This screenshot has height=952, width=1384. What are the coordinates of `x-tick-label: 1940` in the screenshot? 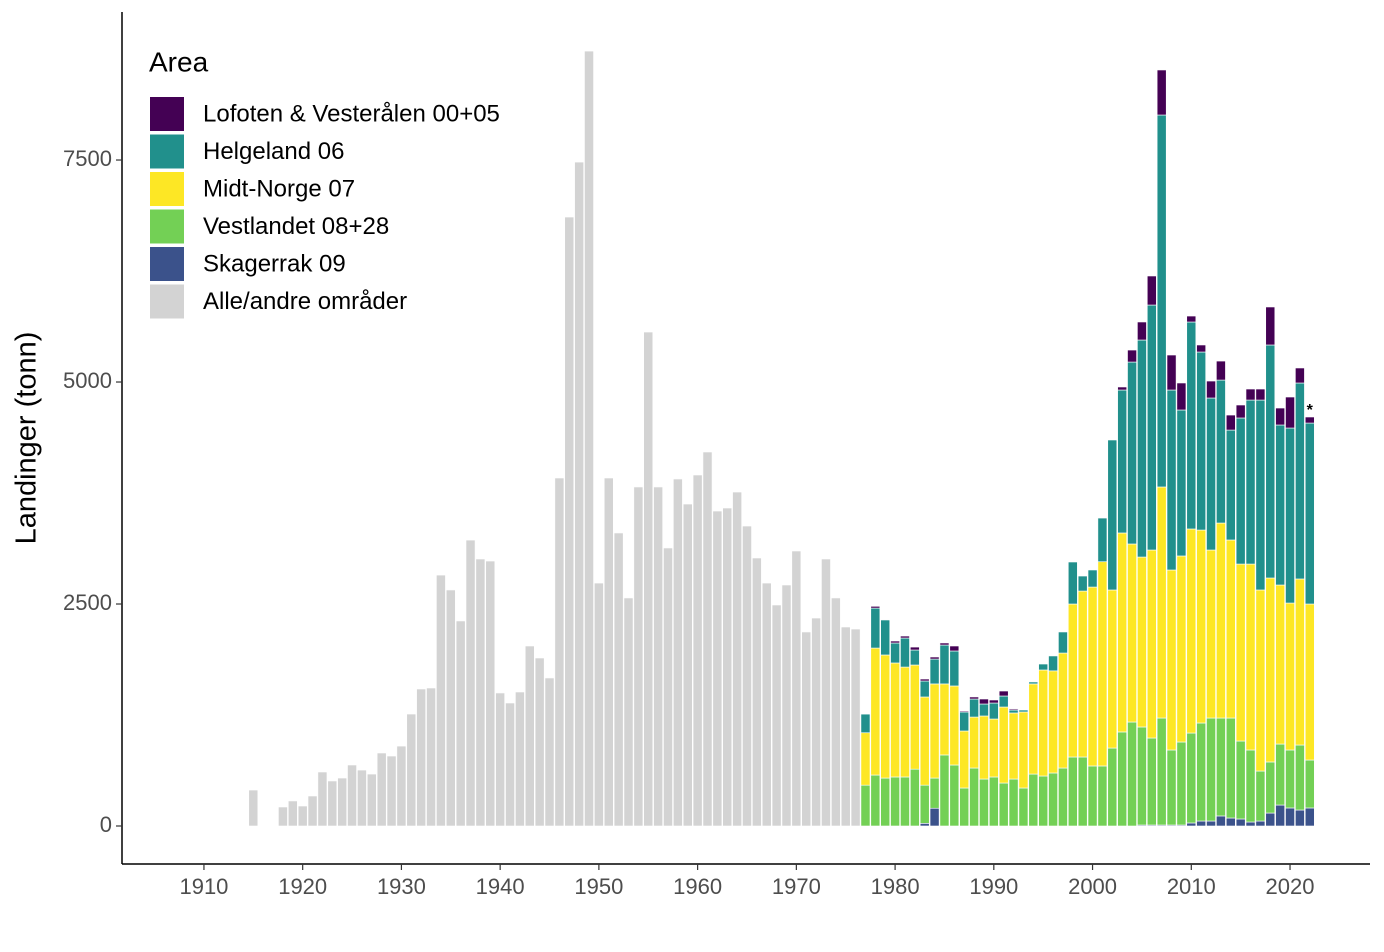 It's located at (500, 886).